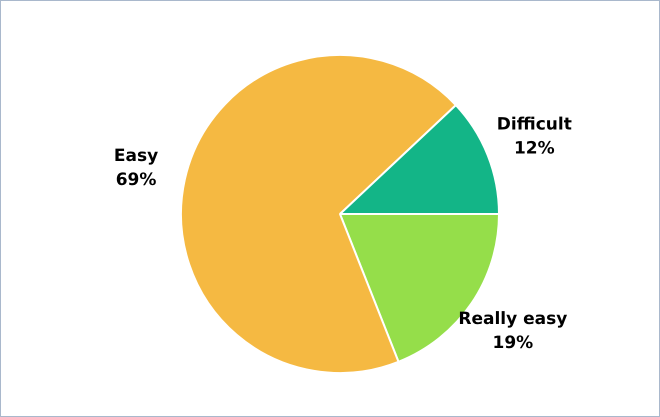  What do you see at coordinates (534, 124) in the screenshot?
I see `slice-label: Difficult` at bounding box center [534, 124].